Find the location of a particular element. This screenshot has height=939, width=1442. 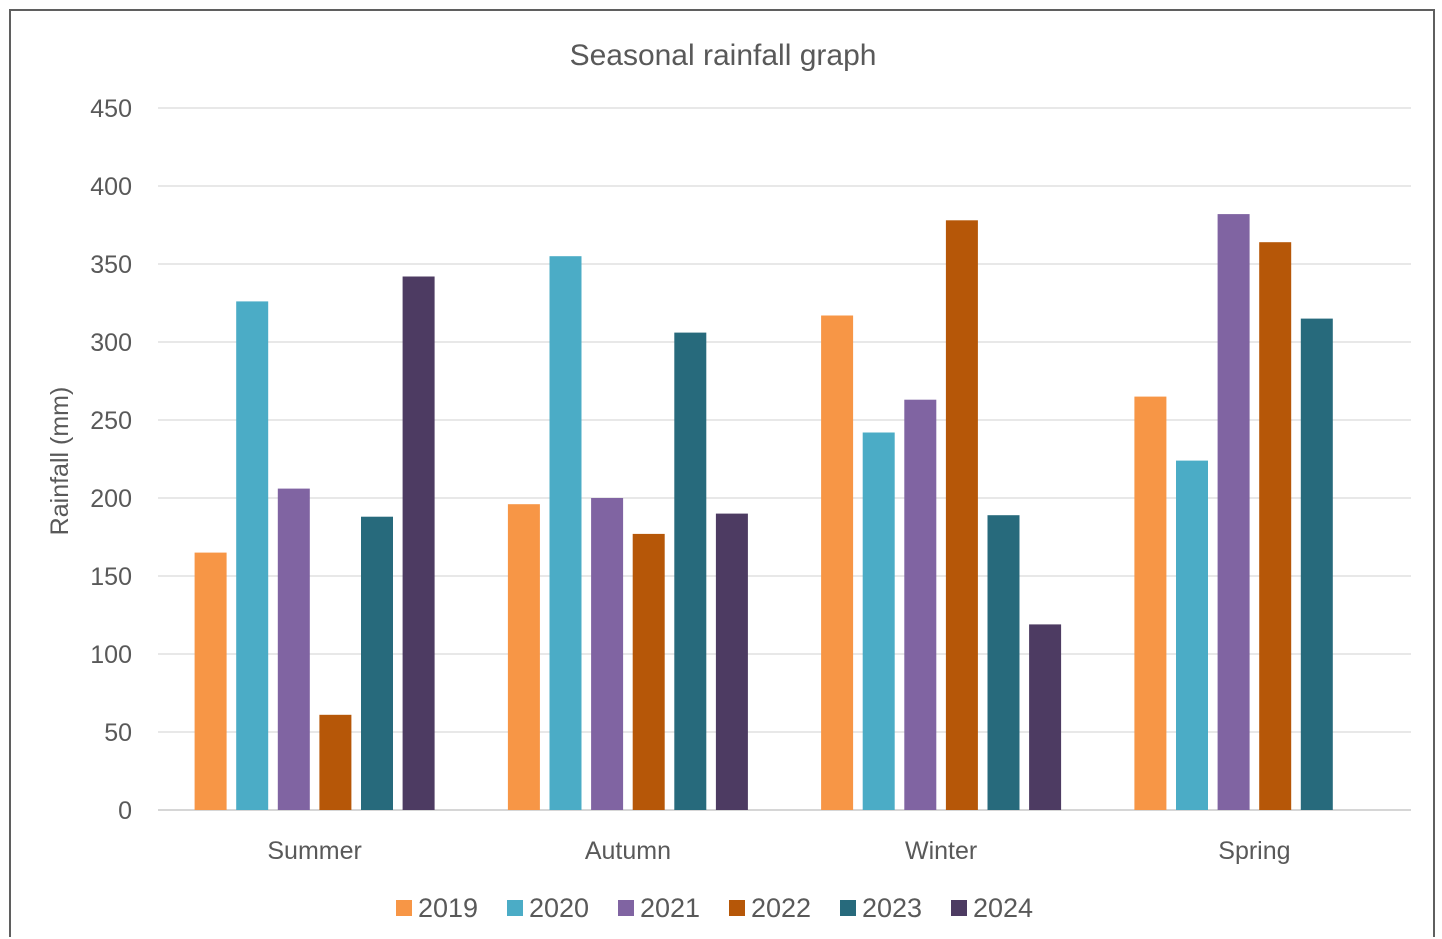

legend-label-2024: 2024 is located at coordinates (1003, 908).